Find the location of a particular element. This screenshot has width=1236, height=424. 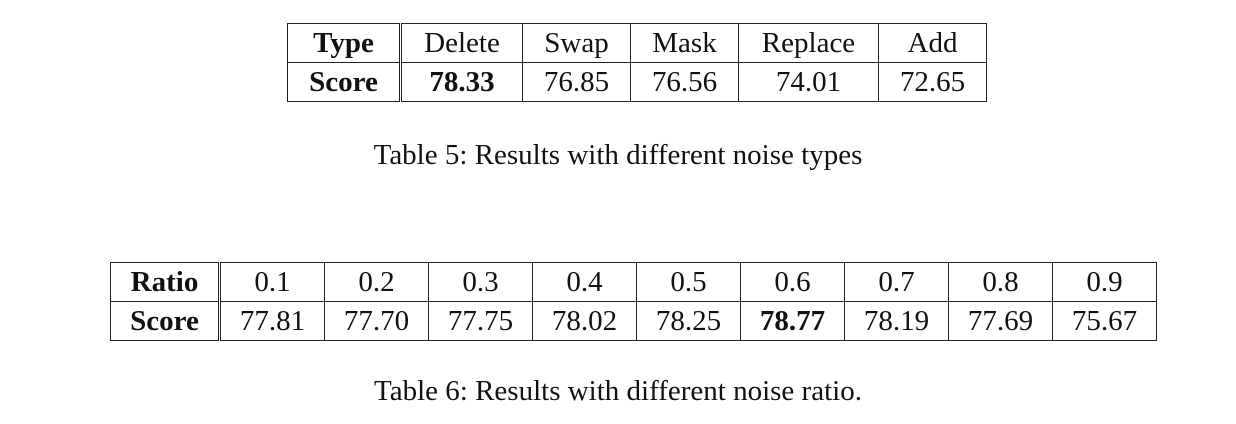

column-header: Swap is located at coordinates (576, 43).